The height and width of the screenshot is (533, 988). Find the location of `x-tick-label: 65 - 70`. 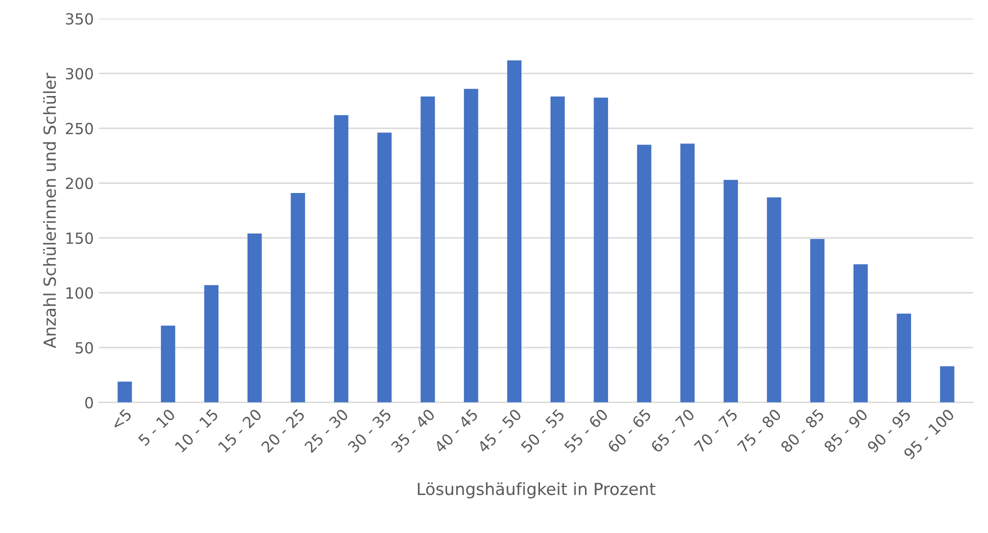

x-tick-label: 65 - 70 is located at coordinates (673, 431).